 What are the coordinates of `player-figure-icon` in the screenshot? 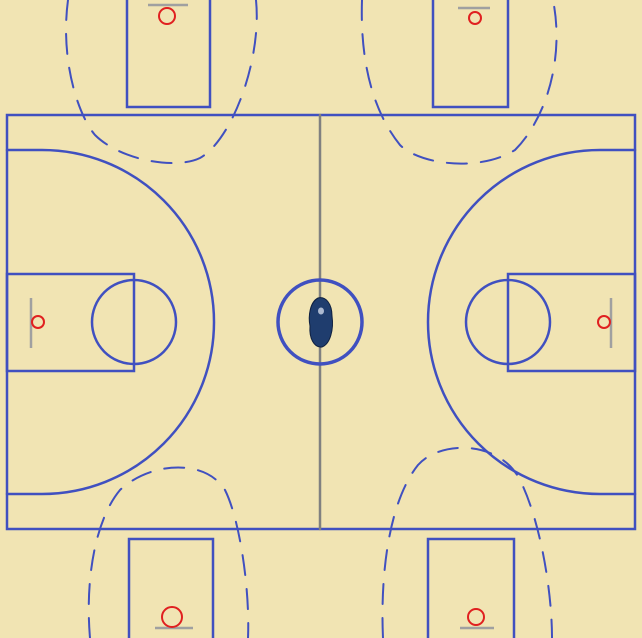 It's located at (320, 322).